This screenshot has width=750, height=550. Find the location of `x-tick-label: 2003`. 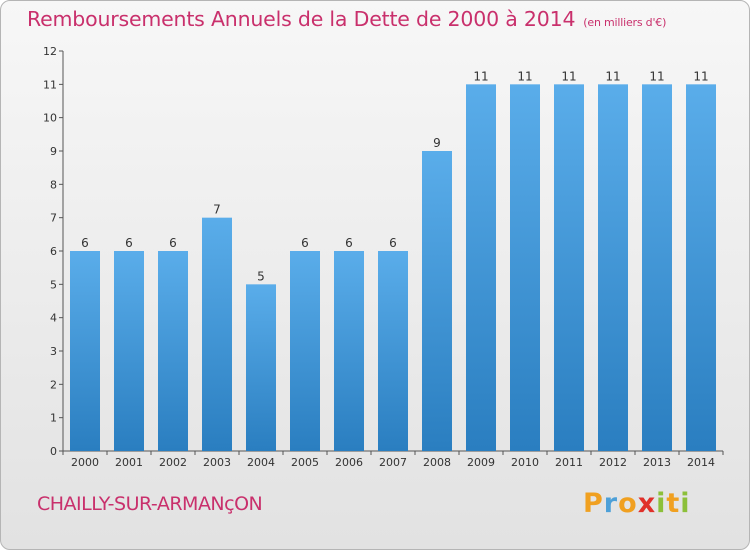

x-tick-label: 2003 is located at coordinates (217, 462).